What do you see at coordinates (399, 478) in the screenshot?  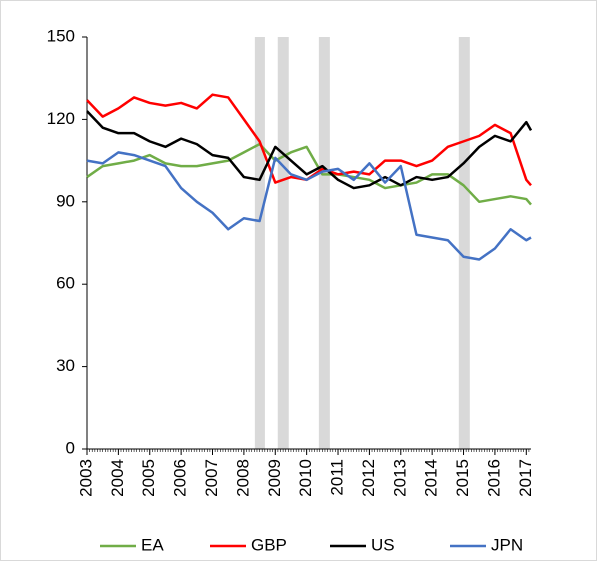 I see `x-tick-label: 2013` at bounding box center [399, 478].